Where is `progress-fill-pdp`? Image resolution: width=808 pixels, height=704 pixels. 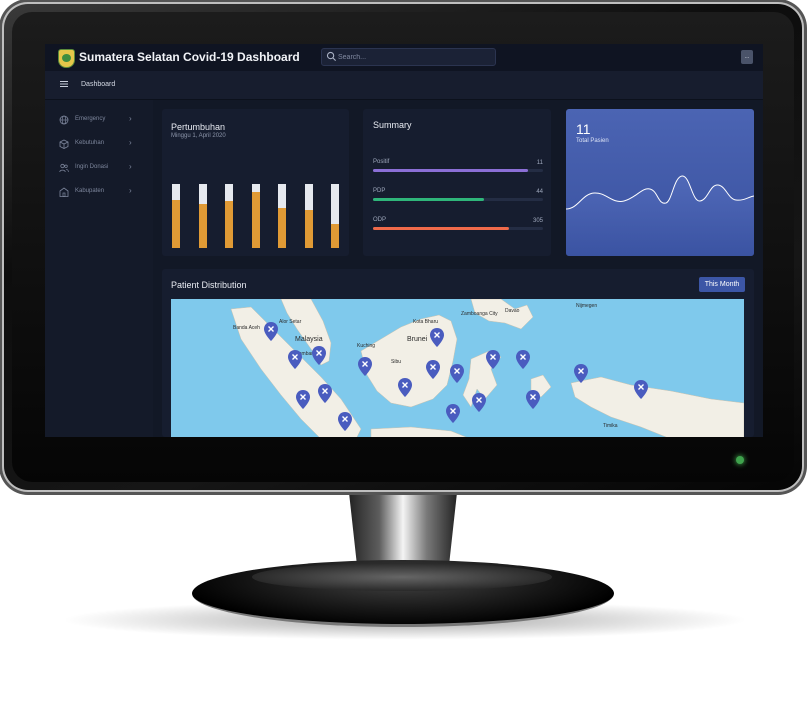
progress-fill-pdp is located at coordinates (428, 199).